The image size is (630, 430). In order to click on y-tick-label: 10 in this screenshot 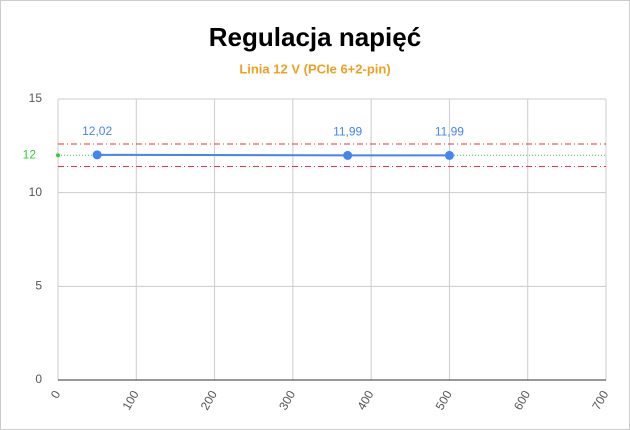, I will do `click(36, 192)`.